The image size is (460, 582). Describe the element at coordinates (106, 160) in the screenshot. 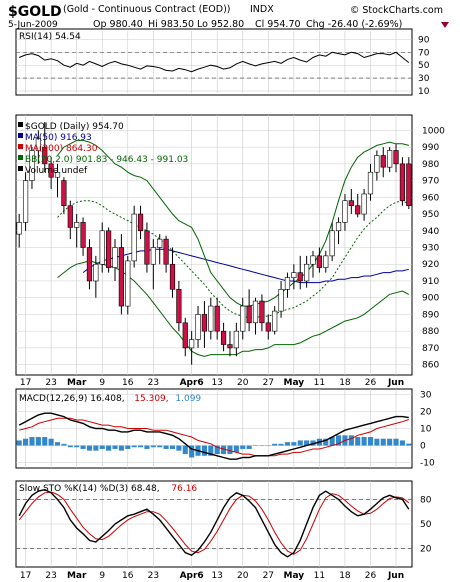

I see `price-legend-3: BB(20,2.0) 901.83 - 946.43 - 991.03` at that location.